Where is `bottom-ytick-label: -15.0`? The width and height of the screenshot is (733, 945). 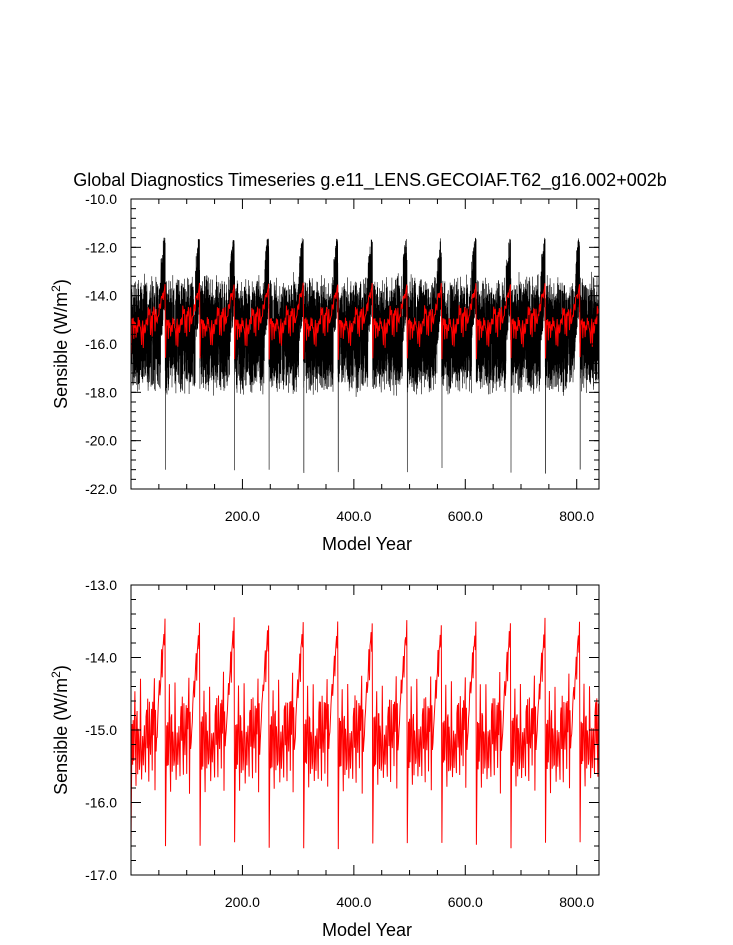
bottom-ytick-label: -15.0 is located at coordinates (101, 730).